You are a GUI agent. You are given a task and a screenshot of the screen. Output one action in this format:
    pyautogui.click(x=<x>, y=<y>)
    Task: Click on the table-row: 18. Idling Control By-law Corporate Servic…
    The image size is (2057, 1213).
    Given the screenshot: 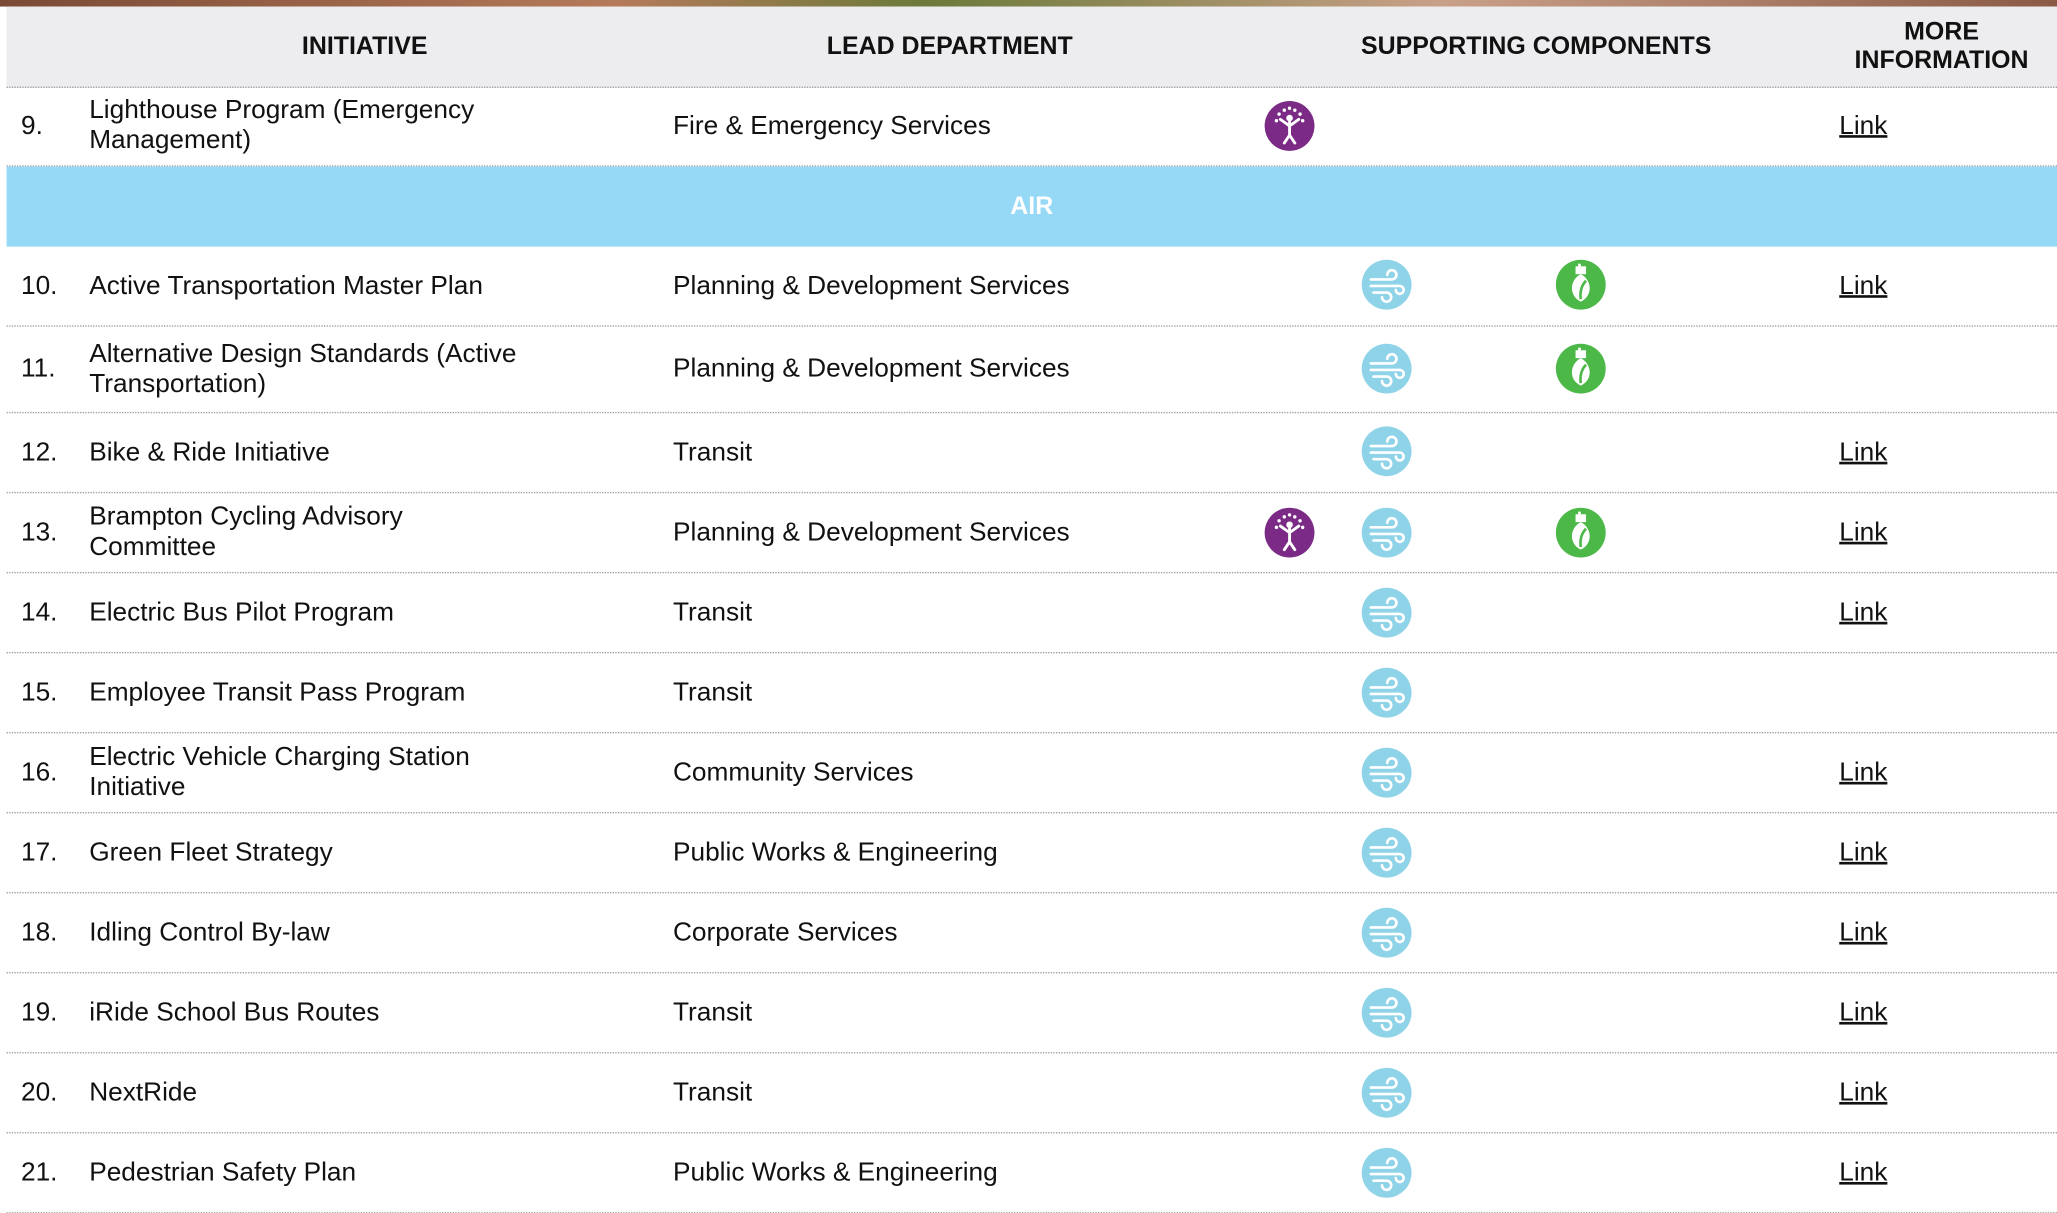 What is the action you would take?
    pyautogui.click(x=1031, y=933)
    